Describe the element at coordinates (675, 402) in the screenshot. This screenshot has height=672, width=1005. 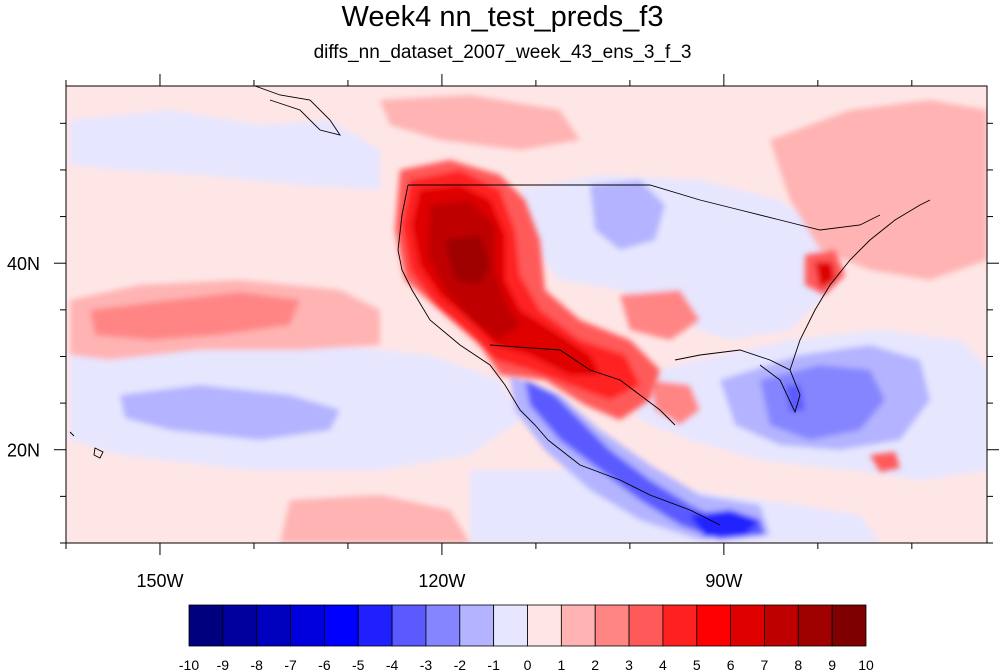
I see `field-salmon-texas-gulf` at that location.